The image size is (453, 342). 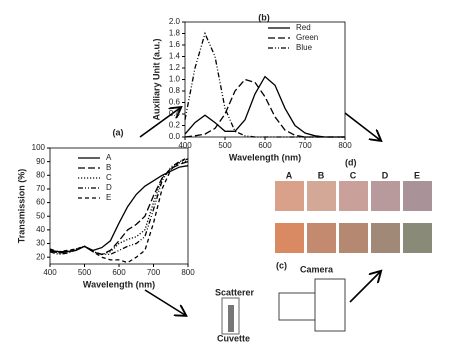 I want to click on y-tick-label: 0.8, so click(x=175, y=90).